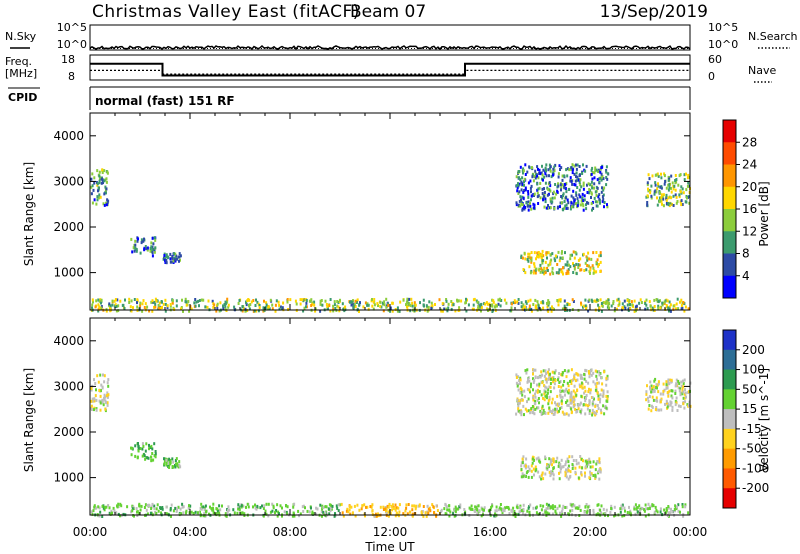  I want to click on nsearch-label: N.Search, so click(773, 36).